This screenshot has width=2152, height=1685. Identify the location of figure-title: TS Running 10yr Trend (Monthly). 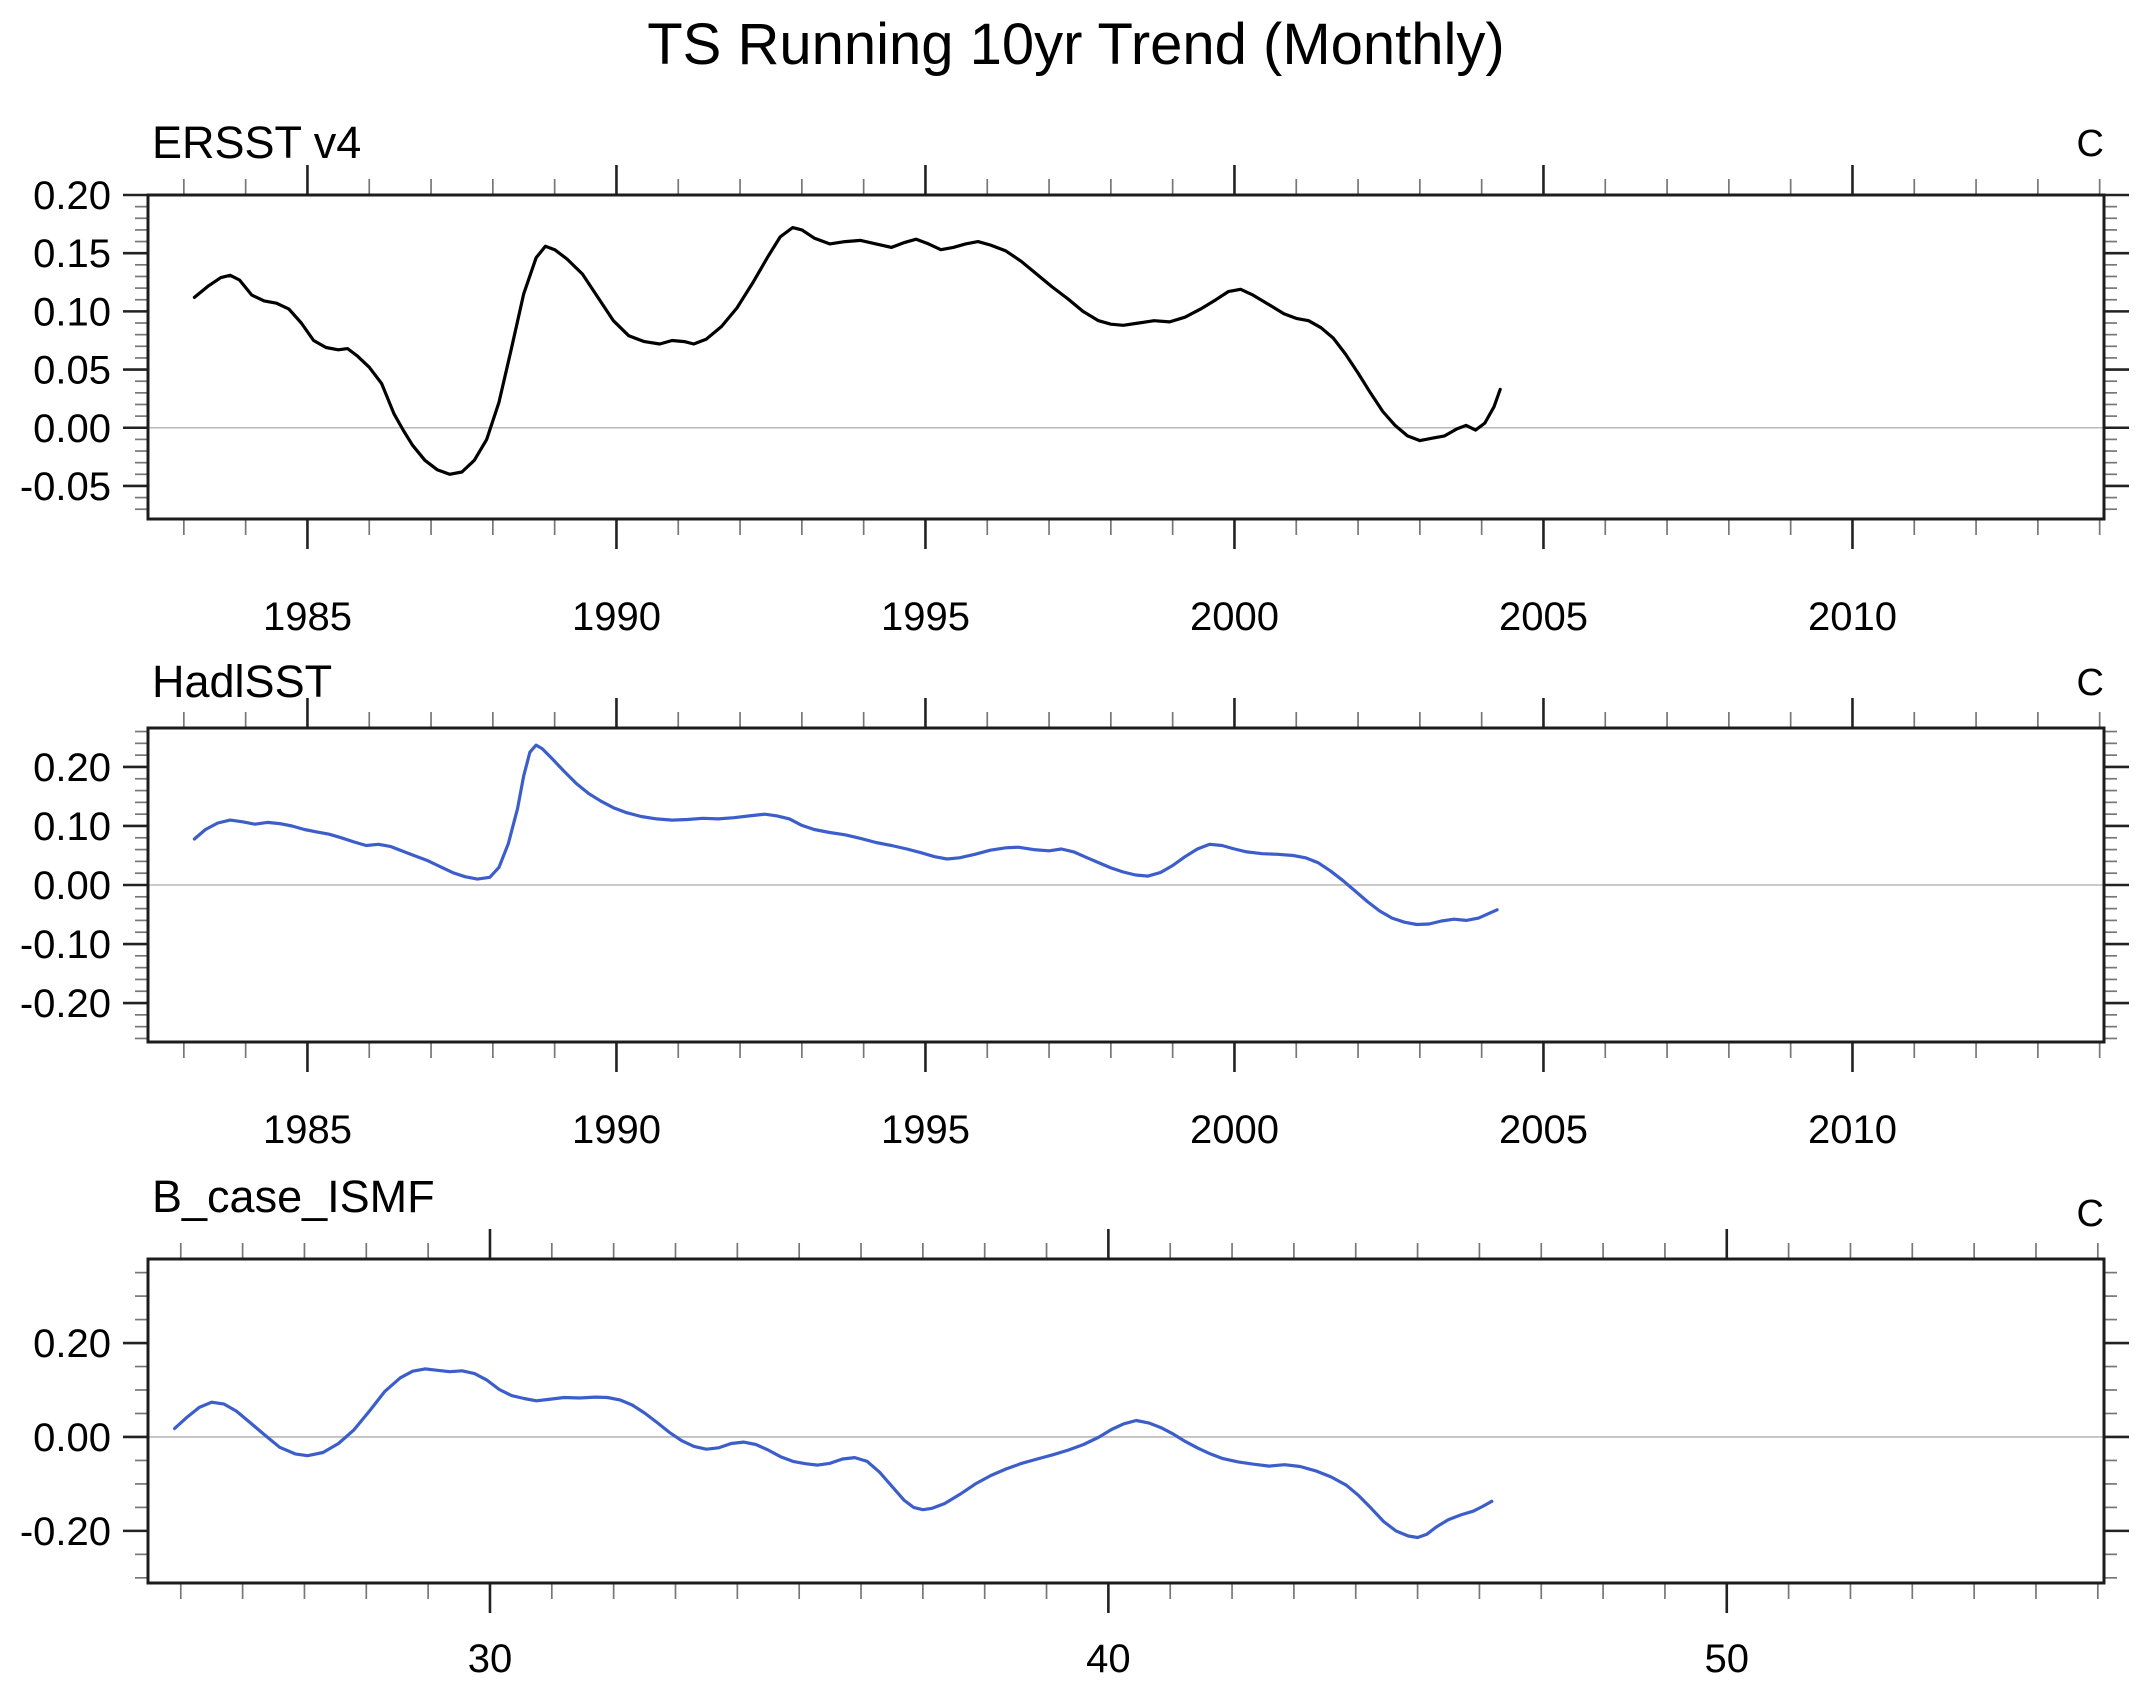
(1075, 44).